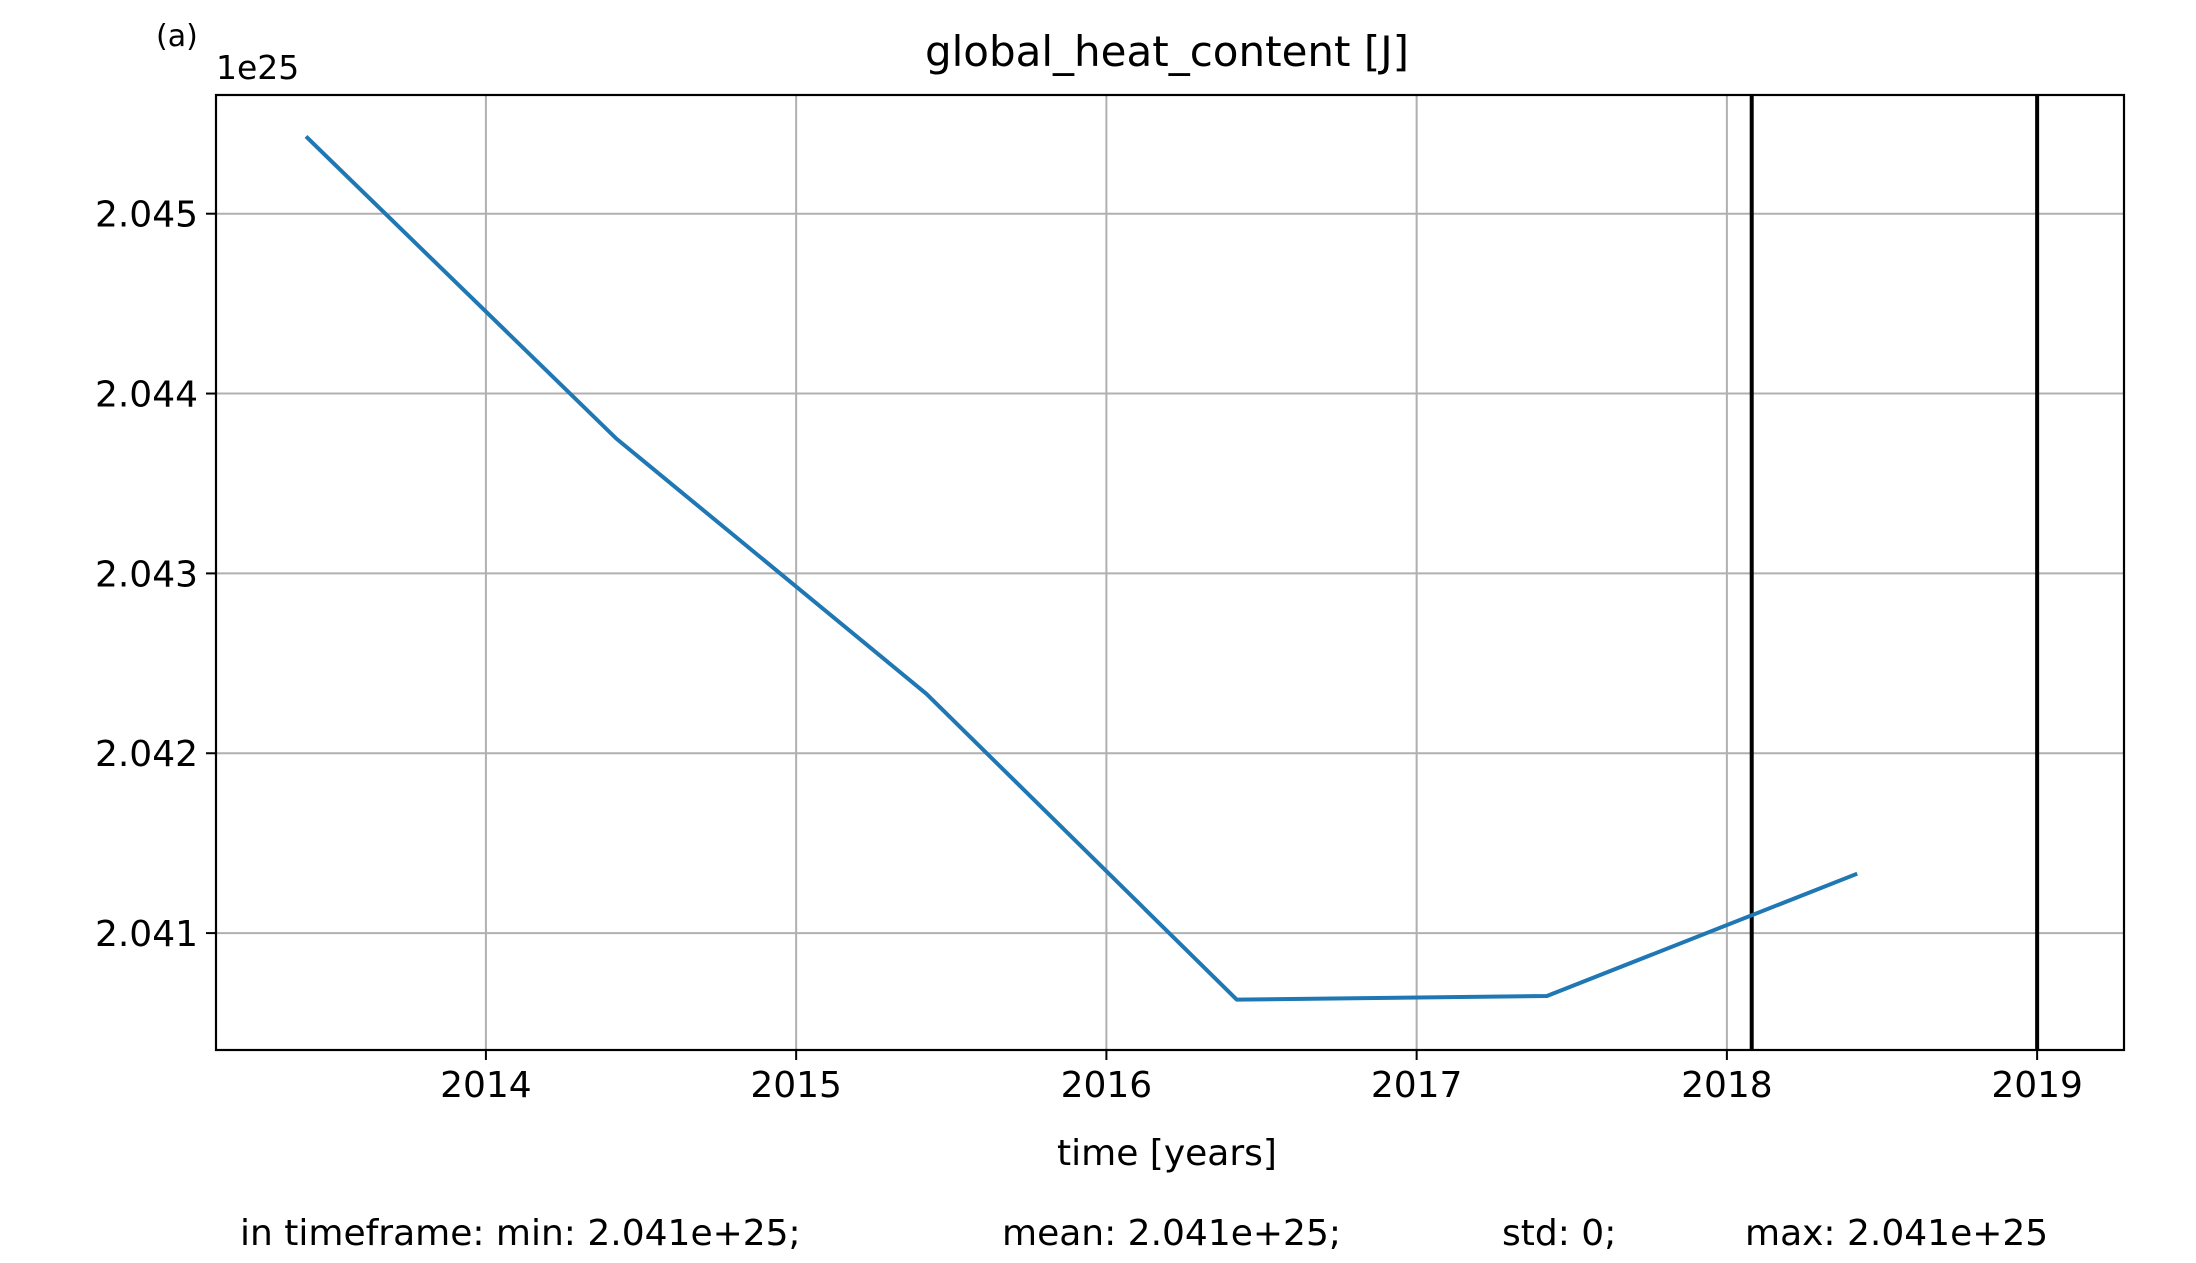  What do you see at coordinates (1727, 1085) in the screenshot?
I see `x-tick-label: 2018` at bounding box center [1727, 1085].